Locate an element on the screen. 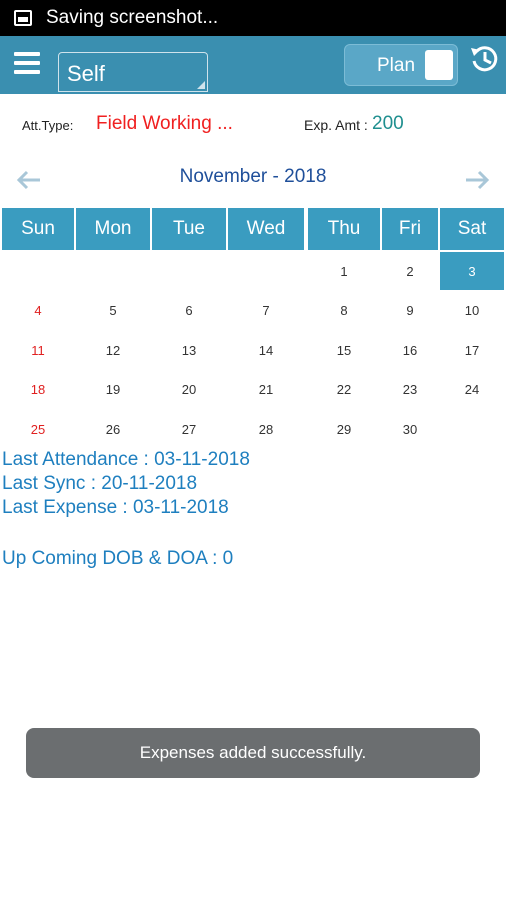  calendar-day-25: 25 is located at coordinates (38, 429).